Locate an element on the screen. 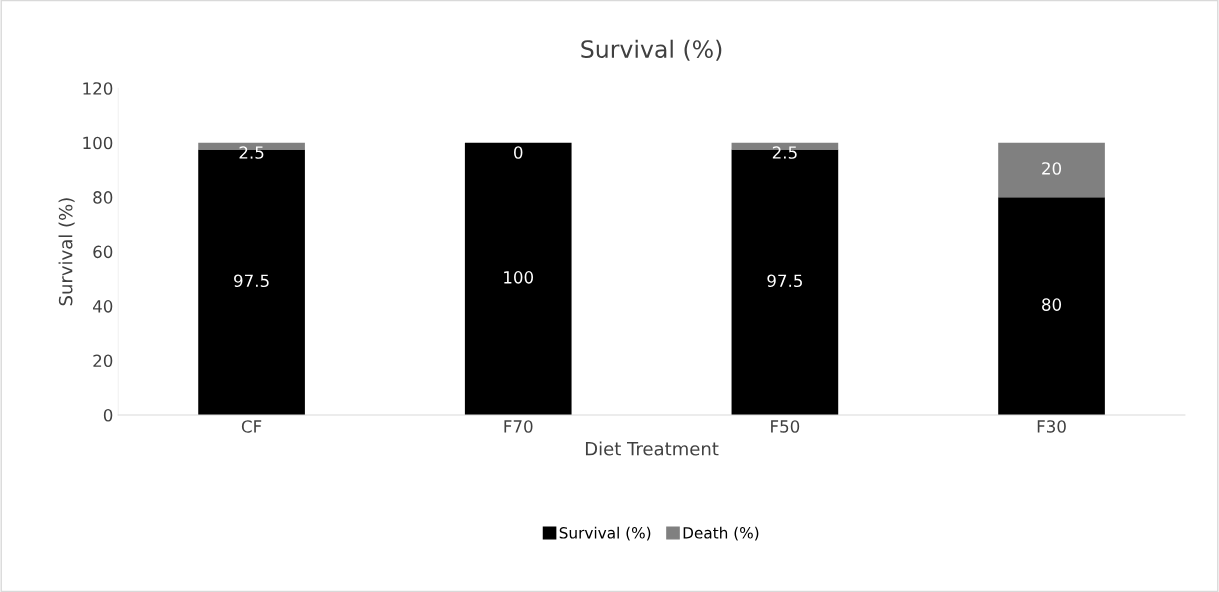  y-tick-label: 120 is located at coordinates (98, 88).